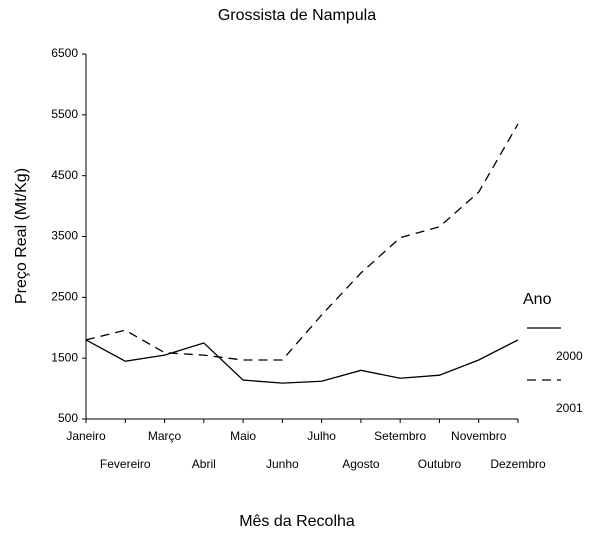  What do you see at coordinates (537, 299) in the screenshot?
I see `legend-title: Ano` at bounding box center [537, 299].